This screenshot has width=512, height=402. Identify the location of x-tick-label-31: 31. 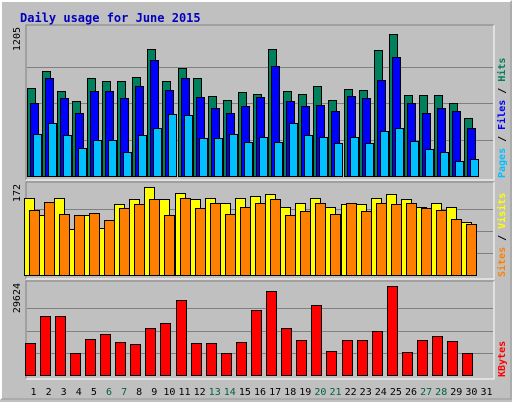
(486, 392).